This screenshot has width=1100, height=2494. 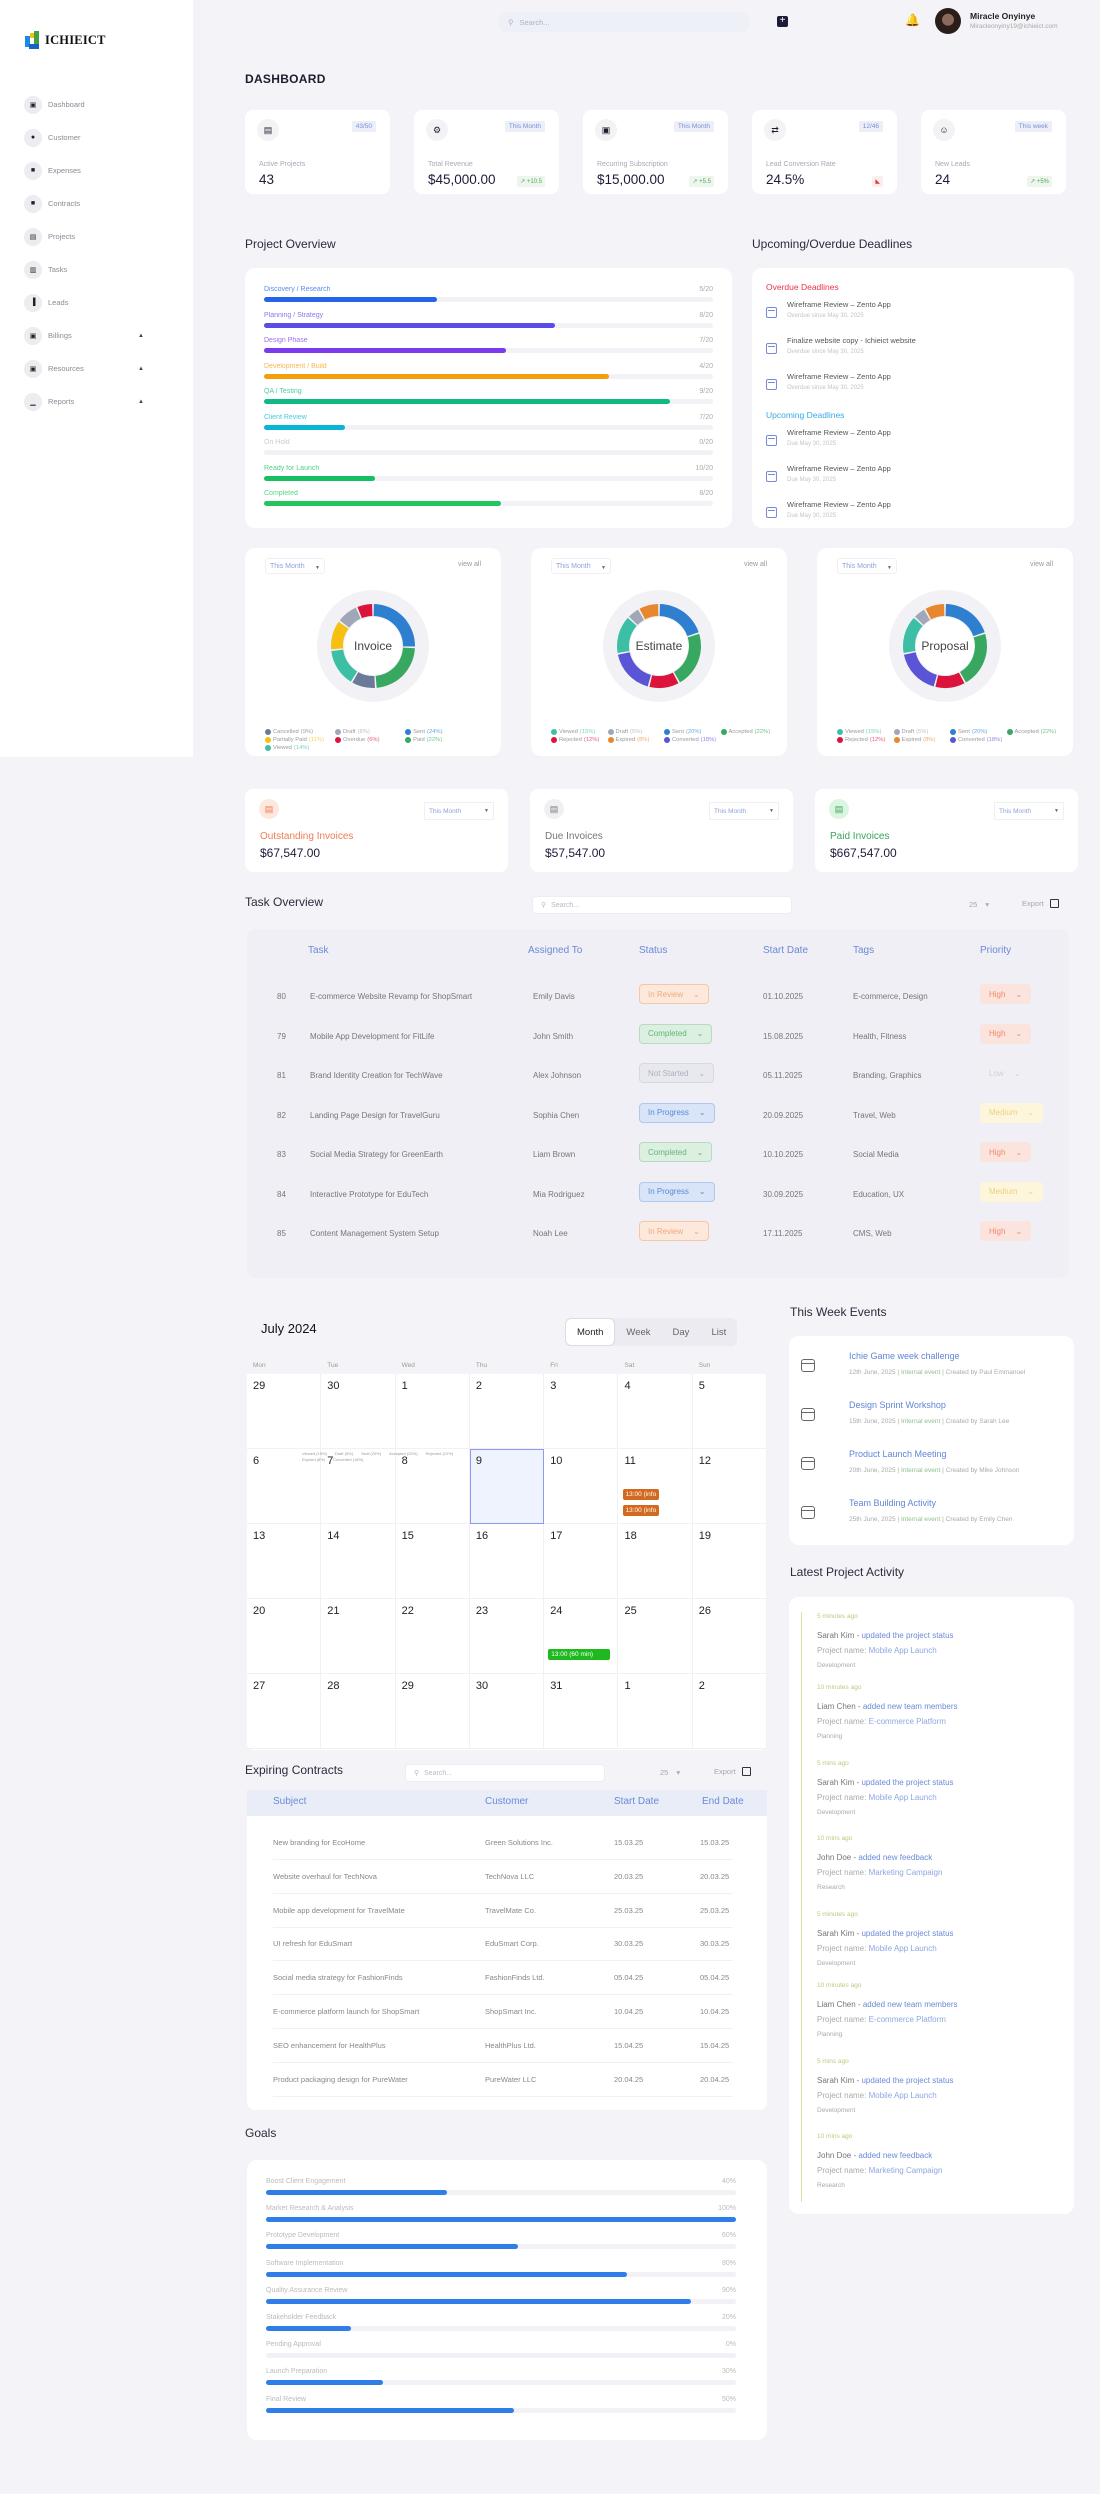 What do you see at coordinates (507, 1486) in the screenshot?
I see `calendar-day-cell: 9` at bounding box center [507, 1486].